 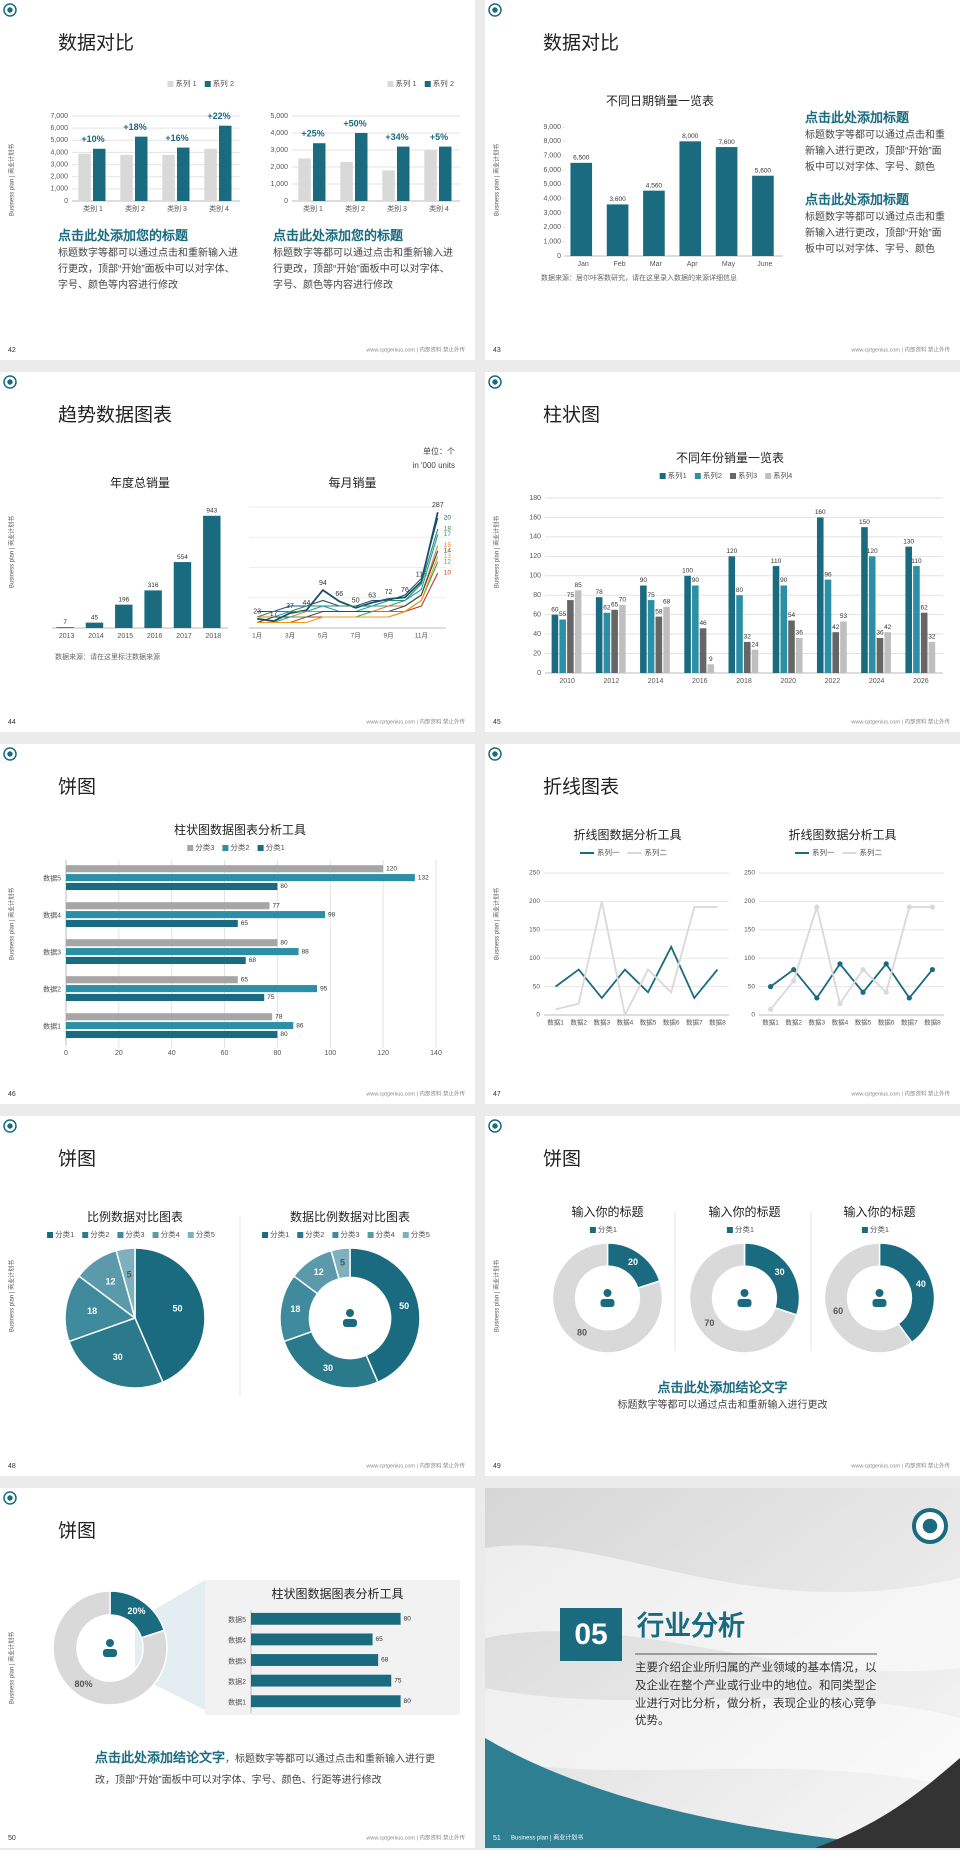 What do you see at coordinates (744, 1298) in the screenshot?
I see `center-icon` at bounding box center [744, 1298].